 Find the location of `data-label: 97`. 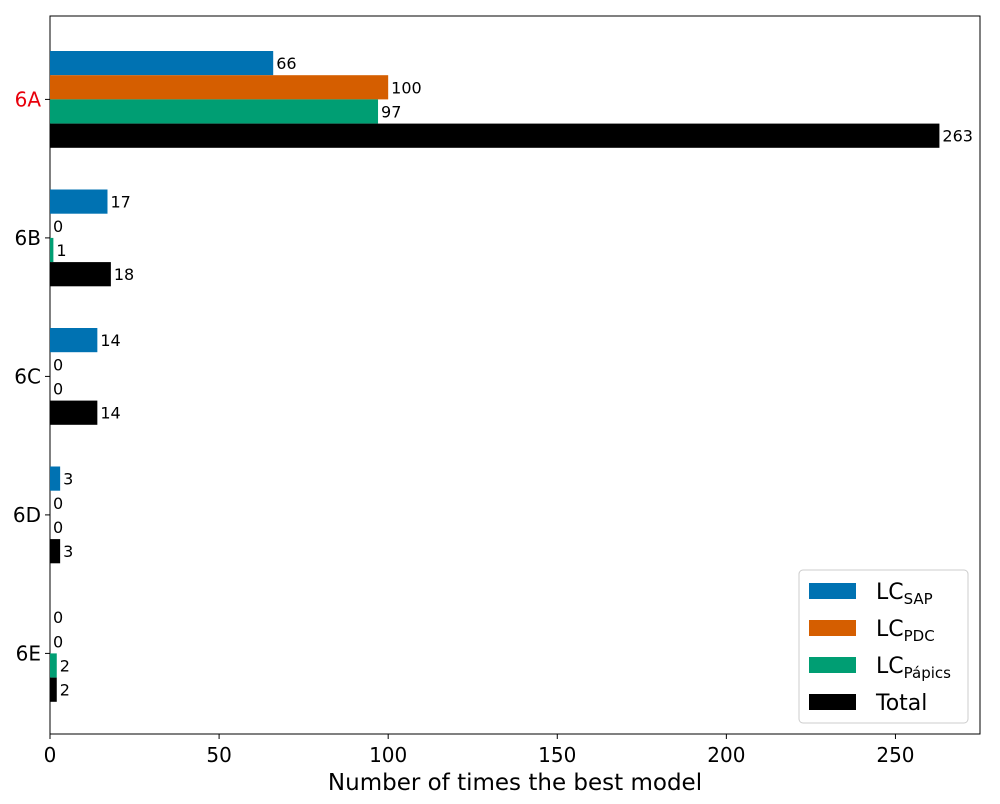

data-label: 97 is located at coordinates (391, 112).